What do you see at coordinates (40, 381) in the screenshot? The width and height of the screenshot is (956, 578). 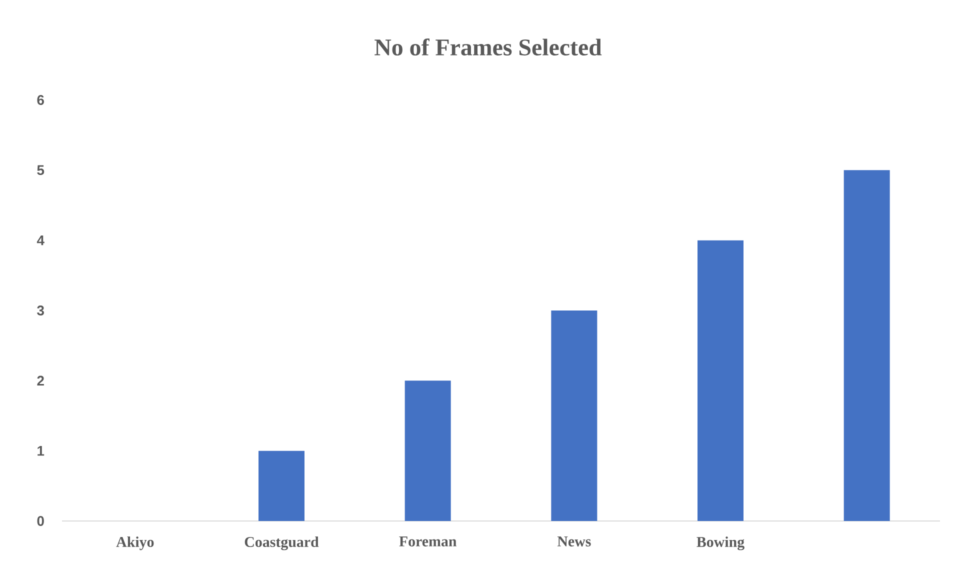 I see `y-tick-label: 2` at bounding box center [40, 381].